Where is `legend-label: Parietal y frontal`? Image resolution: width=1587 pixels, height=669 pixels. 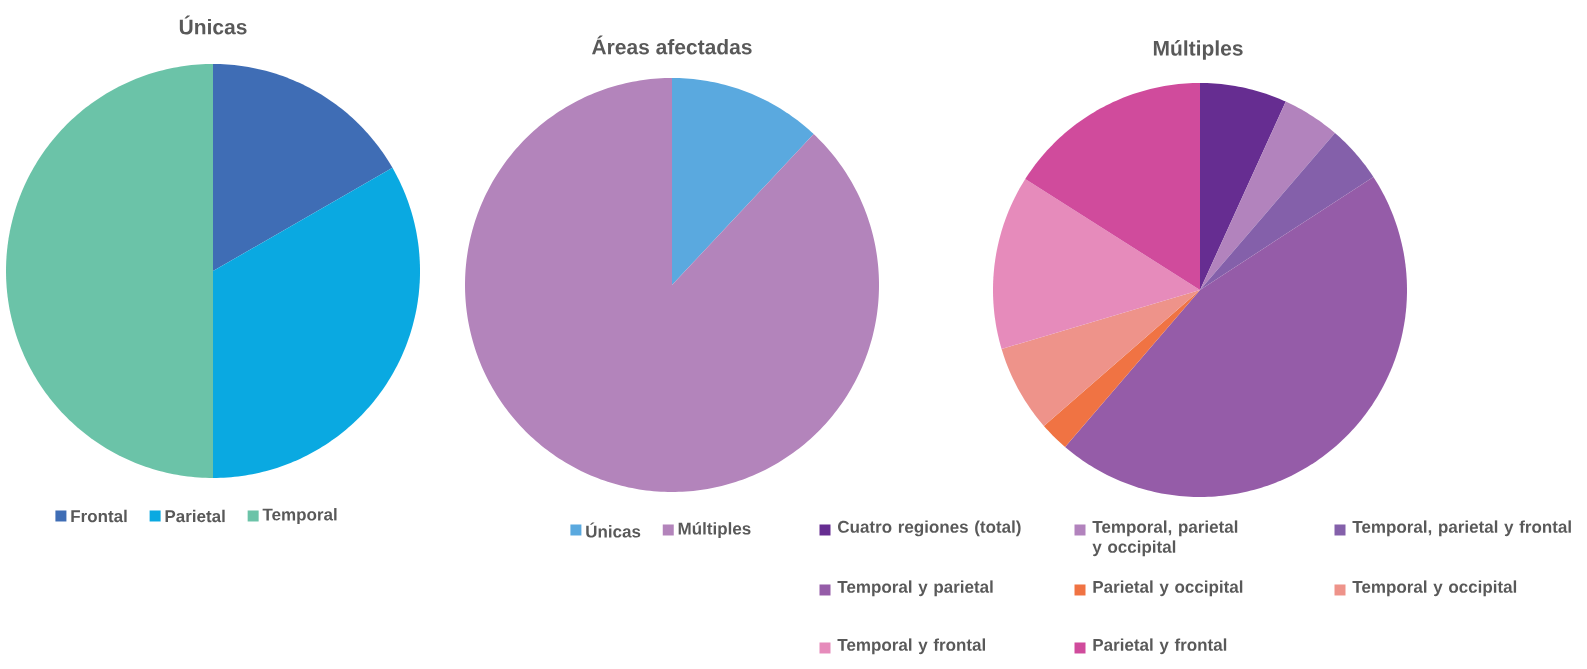
legend-label: Parietal y frontal is located at coordinates (1160, 646).